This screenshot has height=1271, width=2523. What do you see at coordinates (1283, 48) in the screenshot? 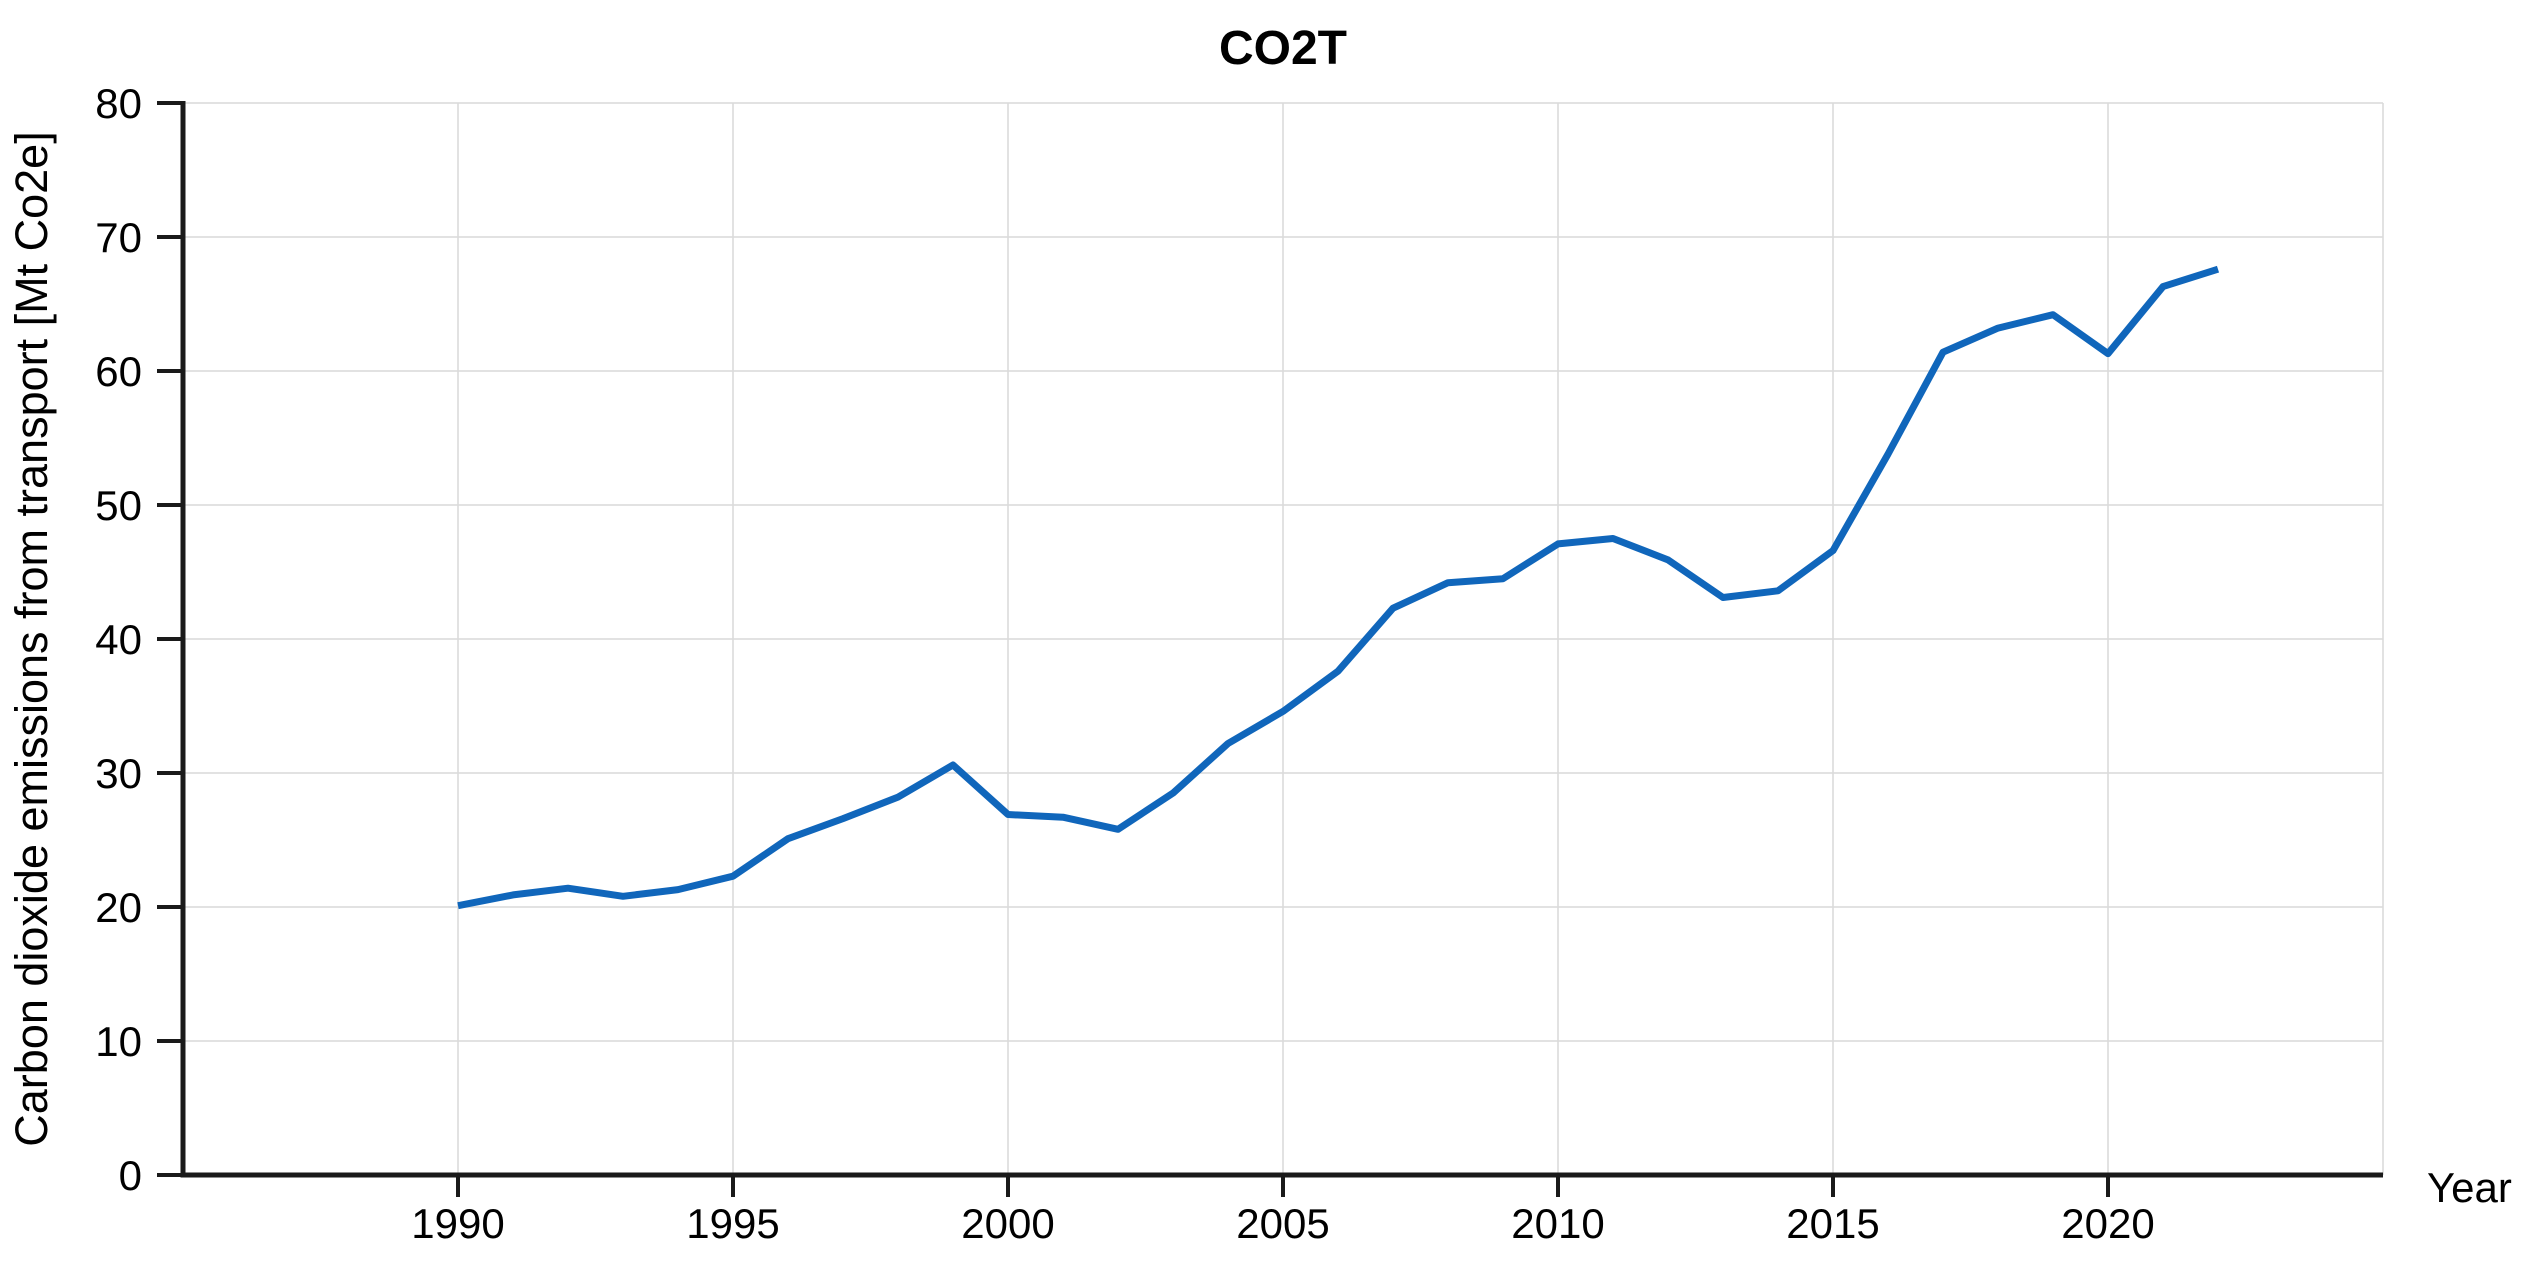
I see `chart-title: CO2T` at bounding box center [1283, 48].